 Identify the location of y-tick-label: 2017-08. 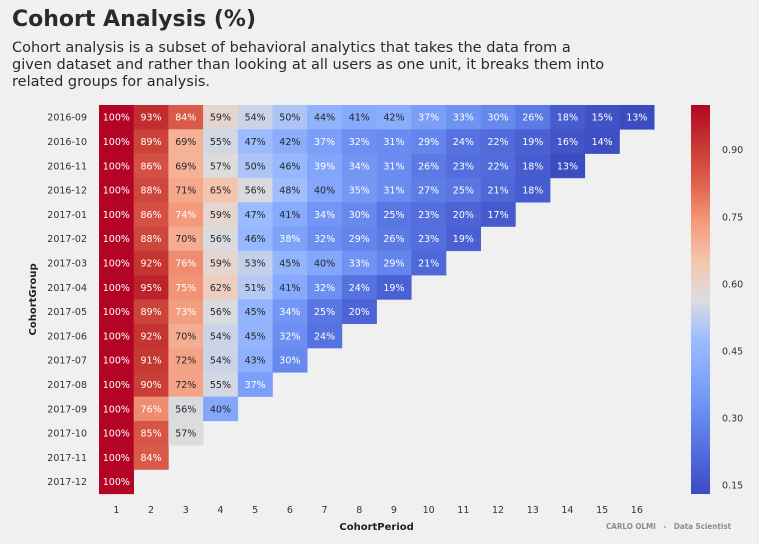
(67, 385).